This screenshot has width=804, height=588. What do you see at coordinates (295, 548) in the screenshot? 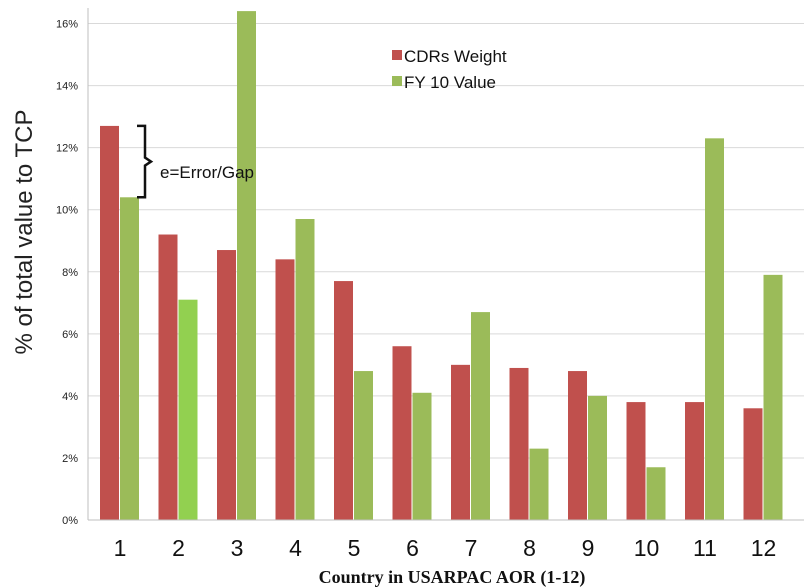
I see `x-tick-label-4: 4` at bounding box center [295, 548].